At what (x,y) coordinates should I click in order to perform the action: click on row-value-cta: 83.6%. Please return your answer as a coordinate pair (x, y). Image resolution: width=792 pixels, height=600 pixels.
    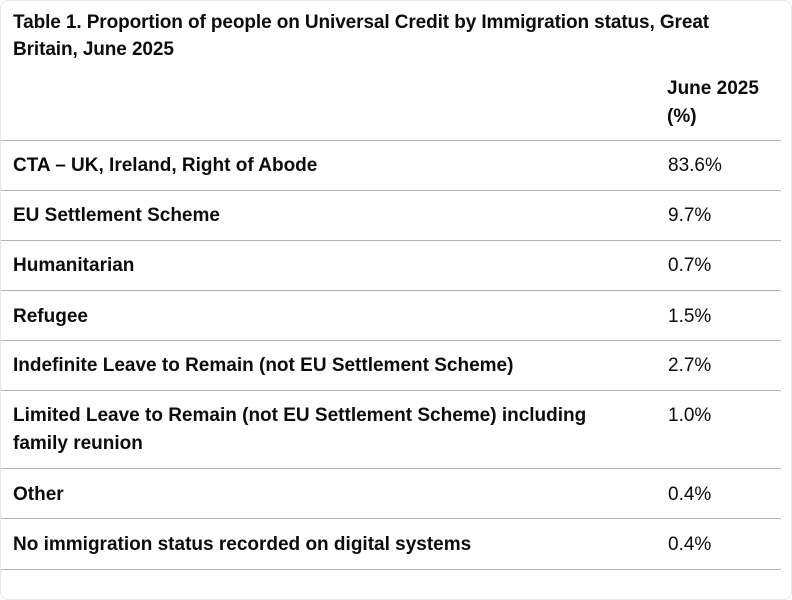
    Looking at the image, I should click on (695, 165).